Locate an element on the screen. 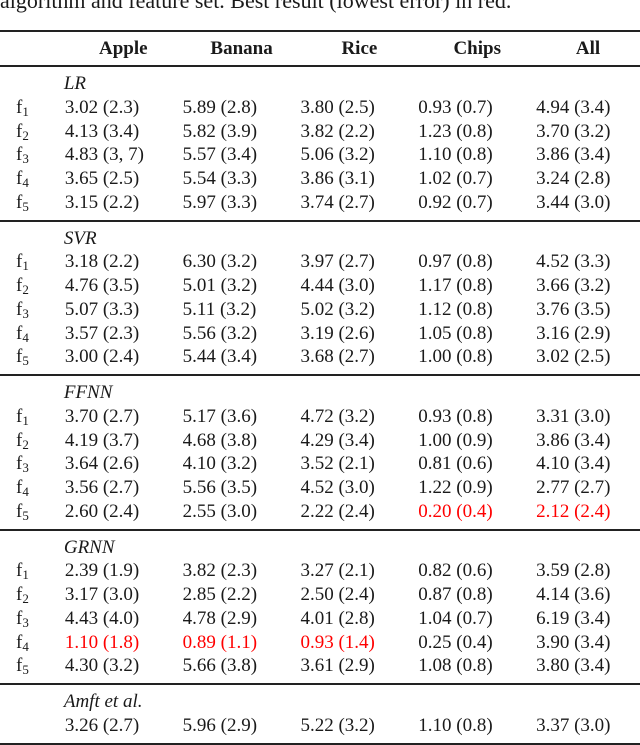 Image resolution: width=640 pixels, height=745 pixels. value-cell-all: 4.10 (3.4) is located at coordinates (573, 464).